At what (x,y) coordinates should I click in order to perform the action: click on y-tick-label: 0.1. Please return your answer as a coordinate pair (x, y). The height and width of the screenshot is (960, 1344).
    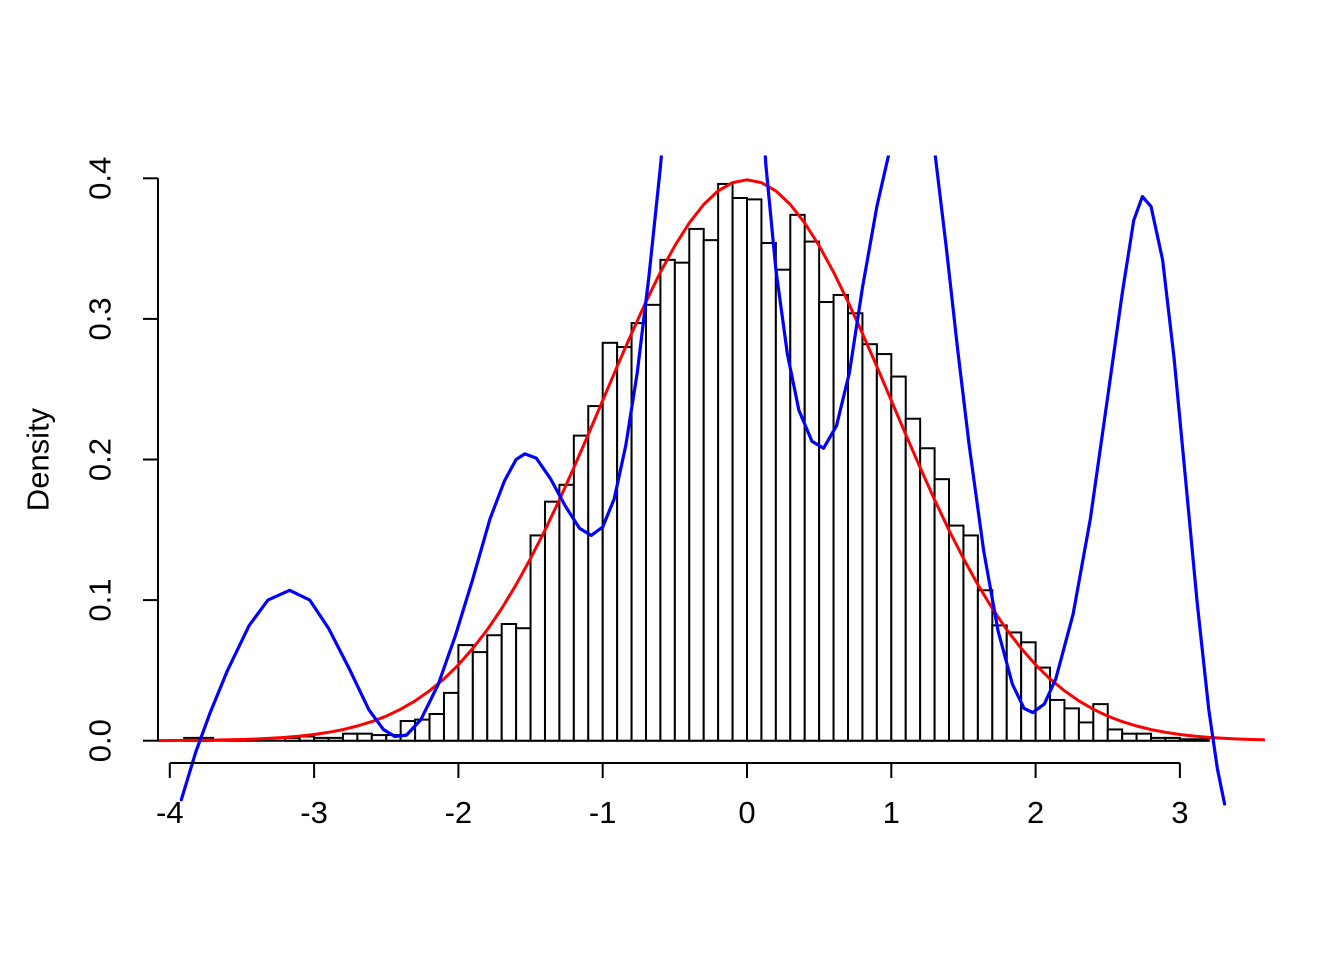
    Looking at the image, I should click on (100, 600).